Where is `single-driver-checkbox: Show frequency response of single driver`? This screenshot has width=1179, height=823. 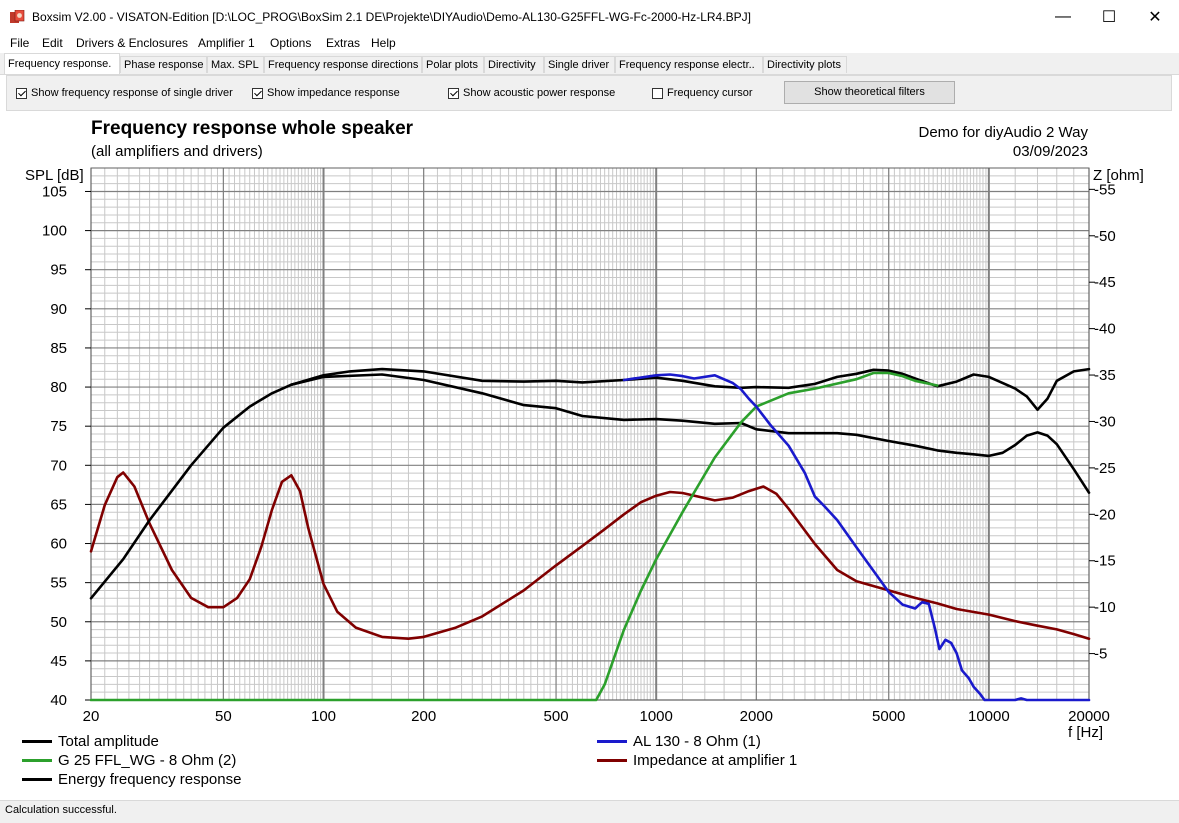 single-driver-checkbox: Show frequency response of single driver is located at coordinates (124, 93).